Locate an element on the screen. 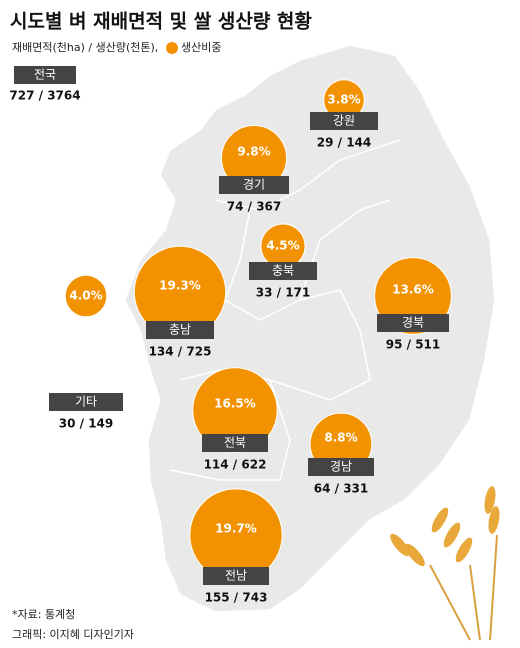  region-stats: 134 / 725 is located at coordinates (180, 352).